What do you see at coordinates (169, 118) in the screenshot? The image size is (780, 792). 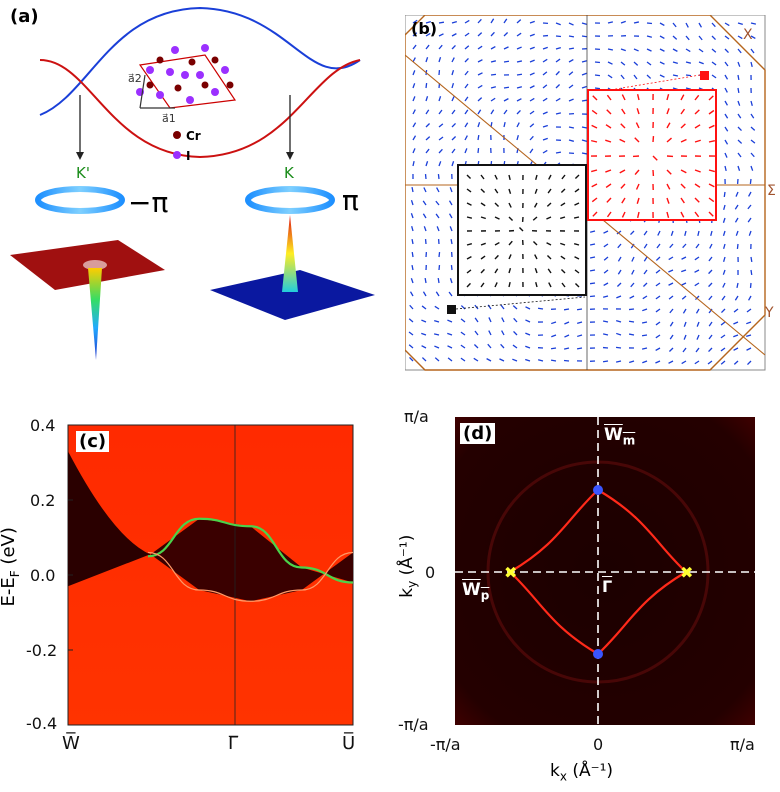 I see `lattice-a1-label: a⃗1` at bounding box center [169, 118].